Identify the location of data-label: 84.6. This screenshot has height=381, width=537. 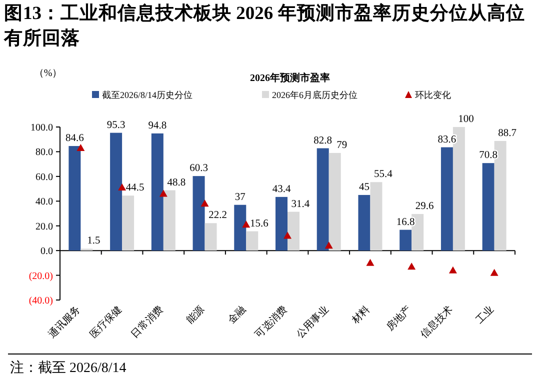
(74, 138).